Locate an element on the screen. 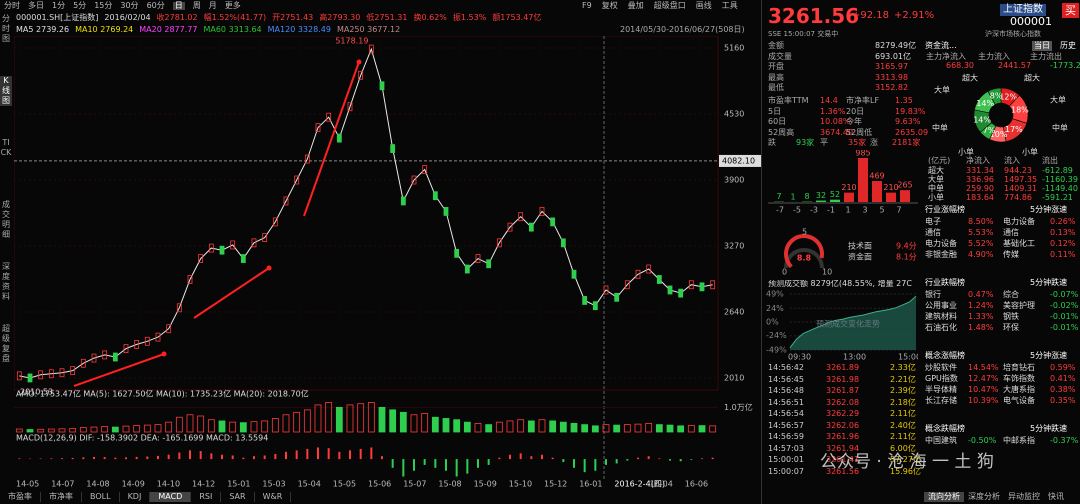 This screenshot has width=1080, height=504. x-tick-label: 15-06 is located at coordinates (379, 484).